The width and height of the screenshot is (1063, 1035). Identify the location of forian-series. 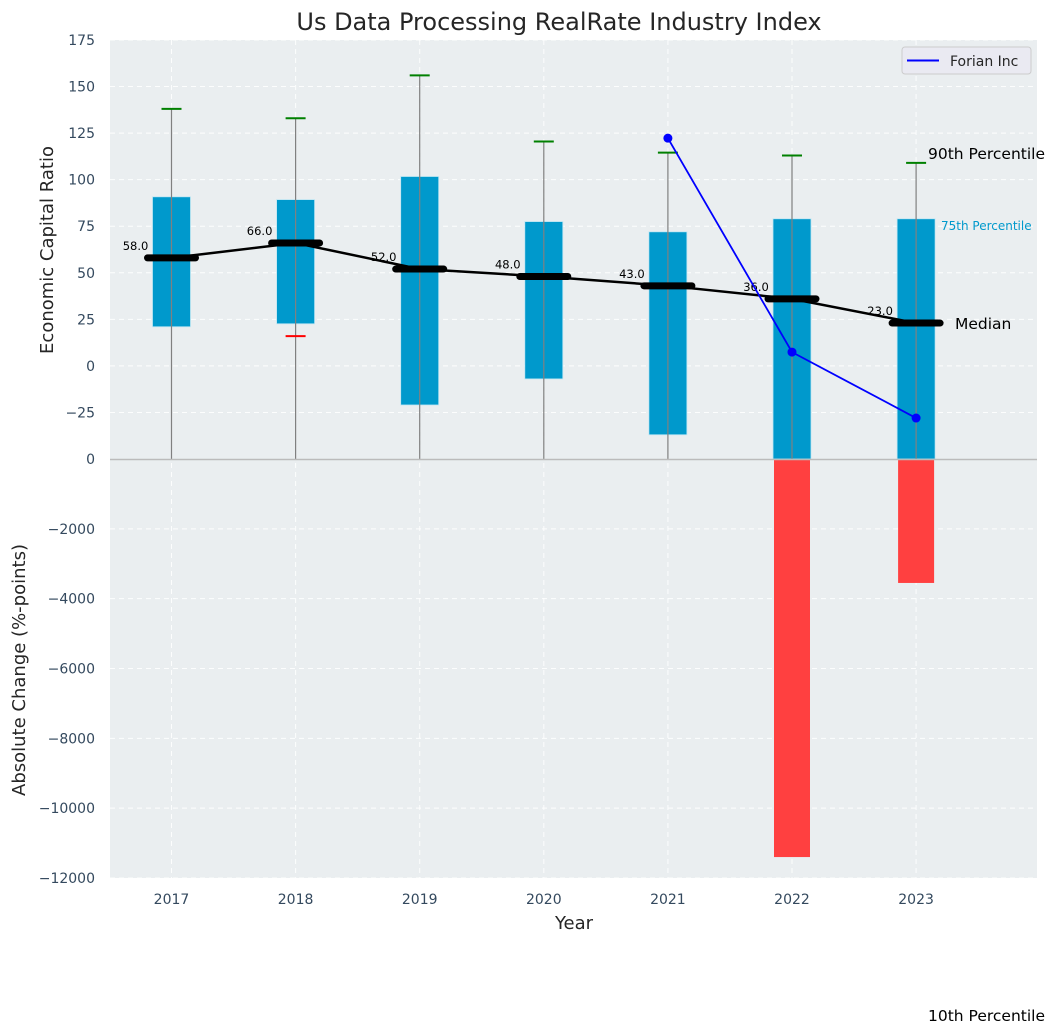
(792, 278).